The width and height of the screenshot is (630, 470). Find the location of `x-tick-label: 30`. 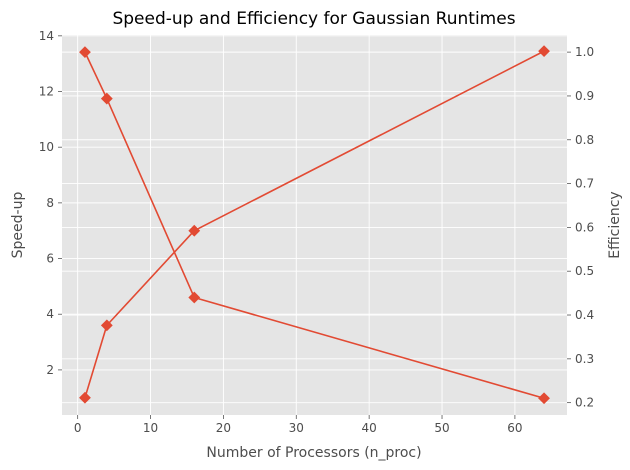

x-tick-label: 30 is located at coordinates (296, 428).